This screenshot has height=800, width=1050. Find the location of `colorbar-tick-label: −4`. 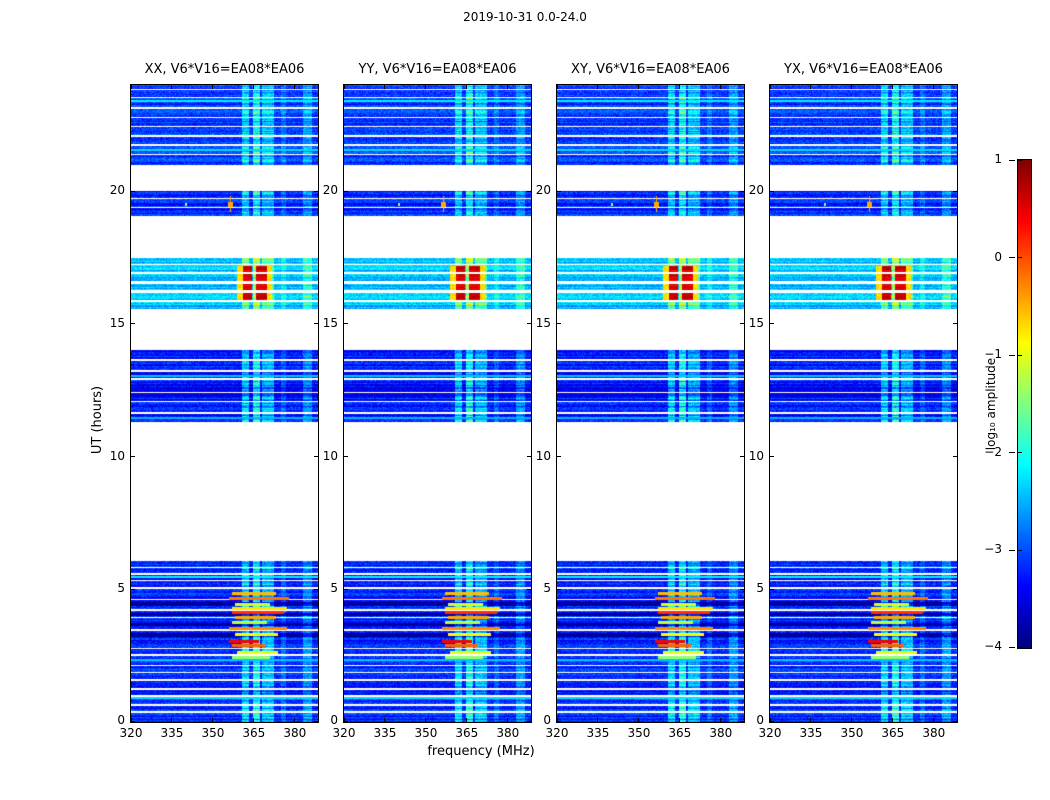

colorbar-tick-label: −4 is located at coordinates (993, 646).